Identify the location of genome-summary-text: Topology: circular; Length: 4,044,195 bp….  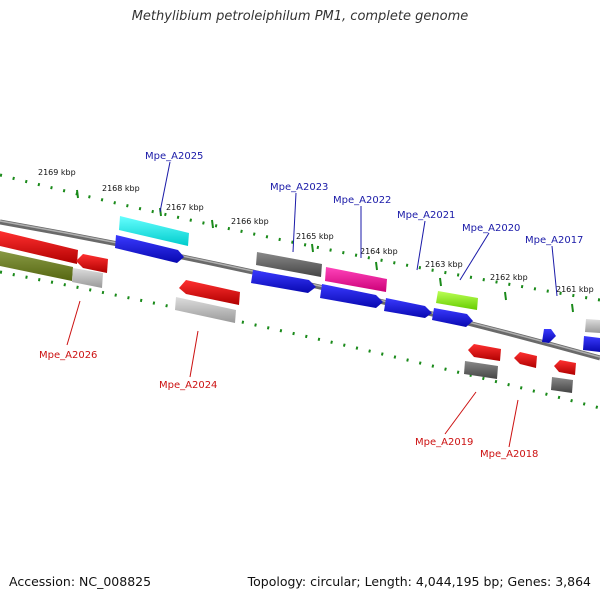
(419, 581).